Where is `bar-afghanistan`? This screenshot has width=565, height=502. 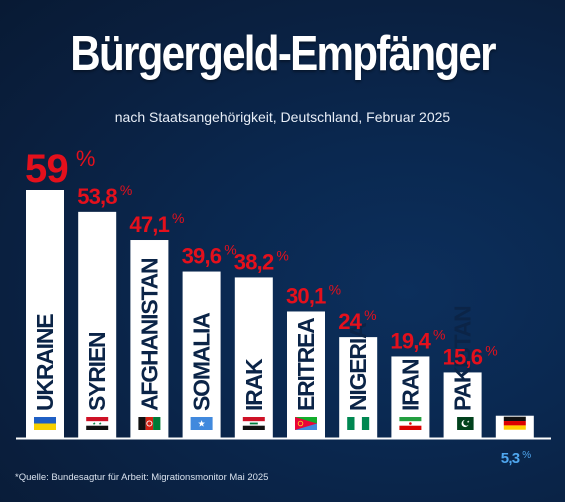
bar-afghanistan is located at coordinates (149, 339).